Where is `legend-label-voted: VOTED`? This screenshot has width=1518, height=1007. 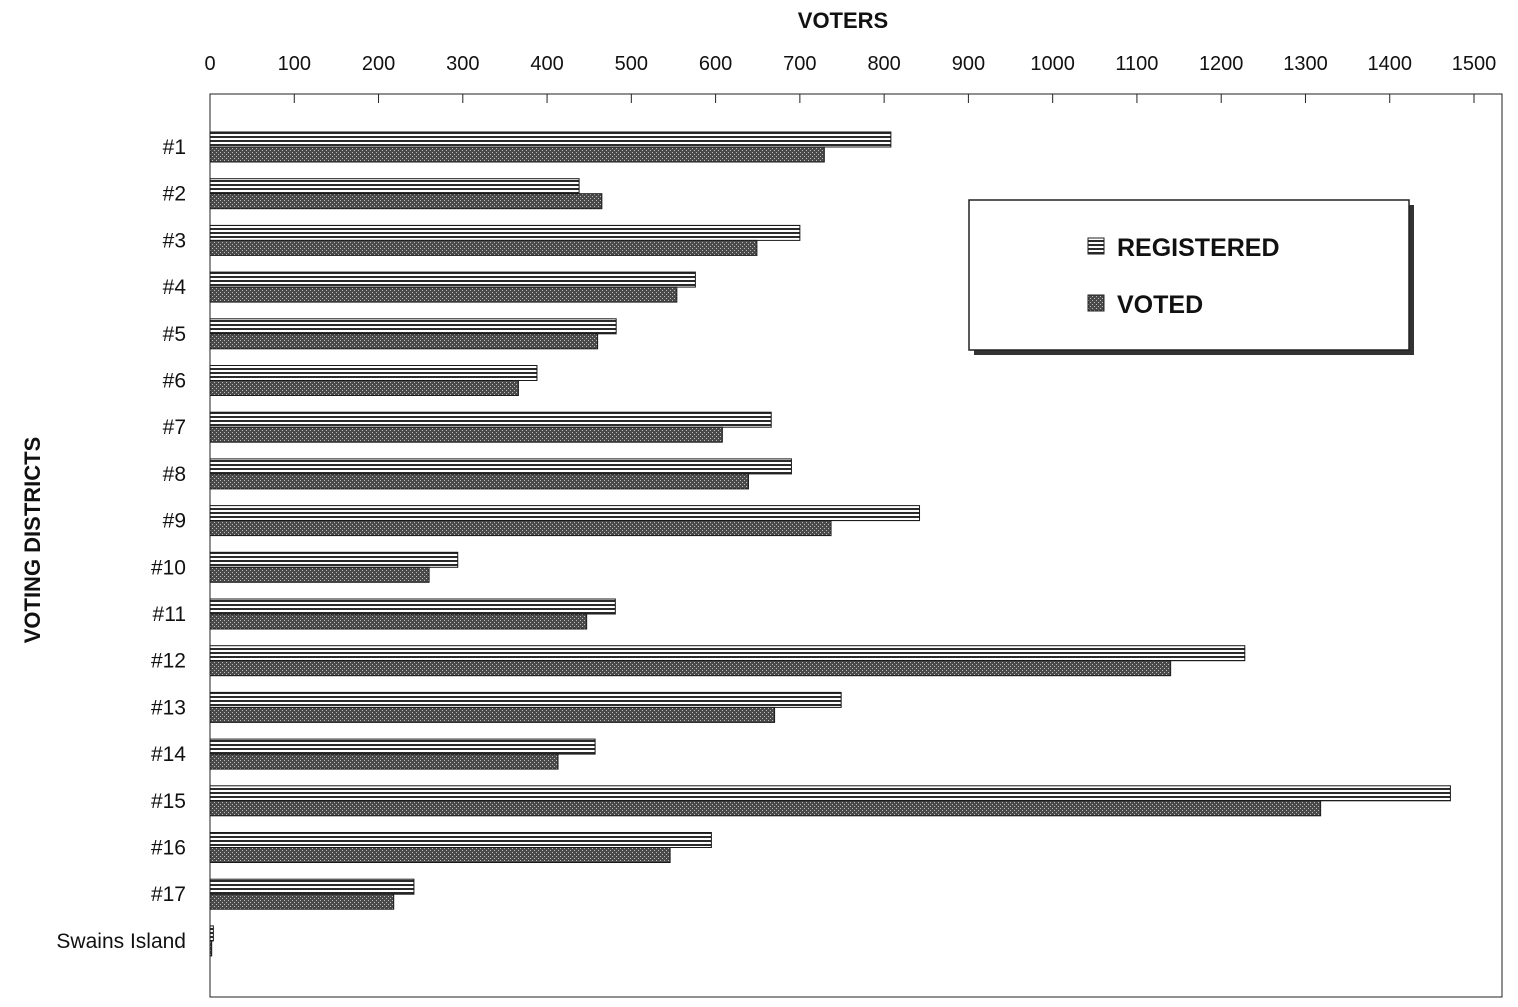
legend-label-voted: VOTED is located at coordinates (1160, 305).